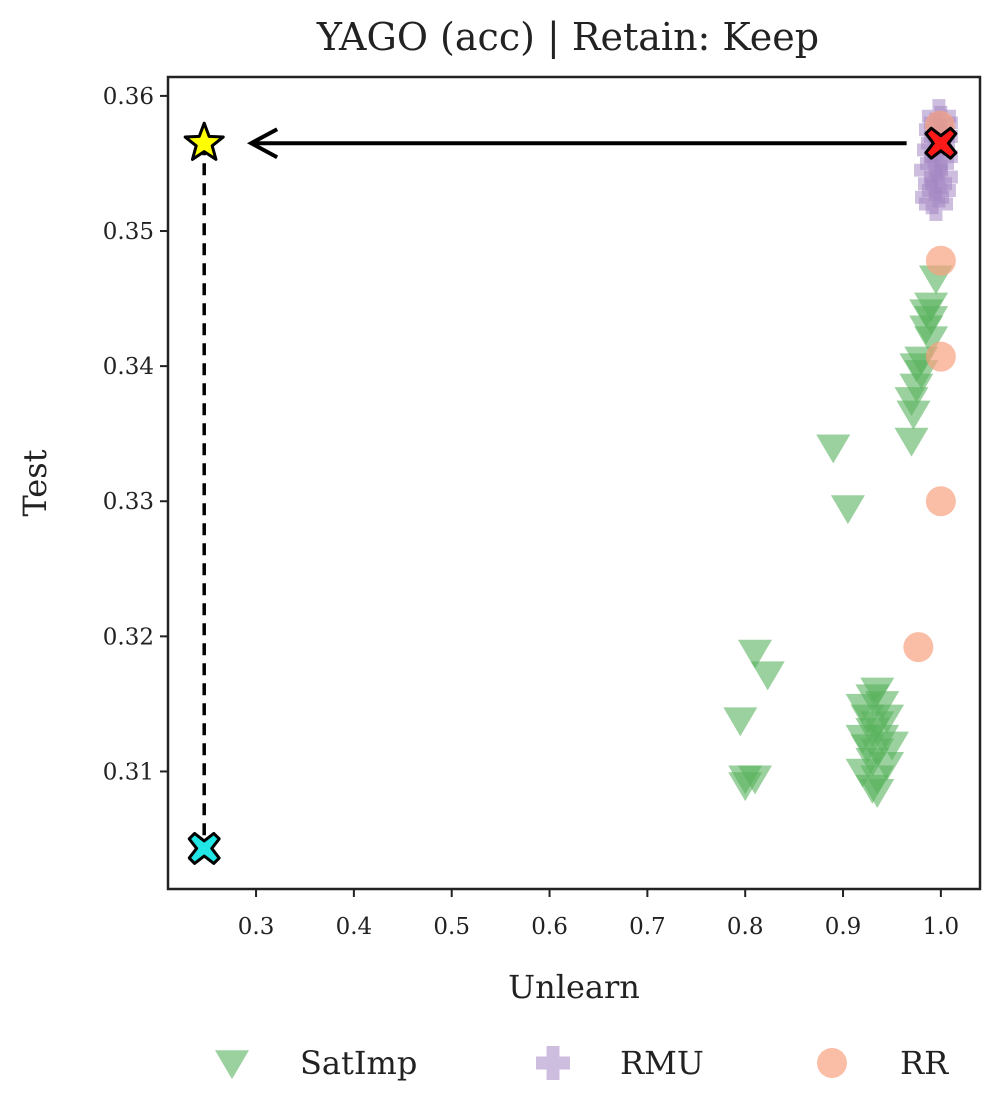 The image size is (998, 1115). Describe the element at coordinates (128, 637) in the screenshot. I see `y-tick-label: 0.32` at that location.